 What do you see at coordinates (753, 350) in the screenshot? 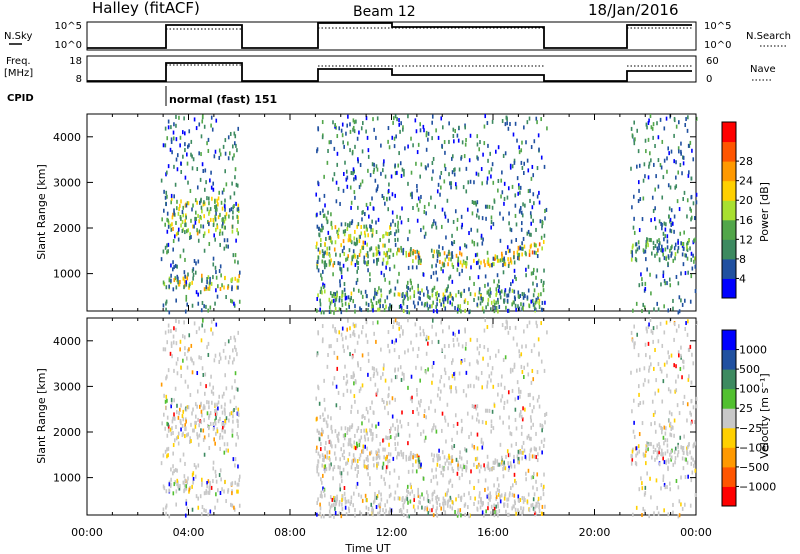
I see `colorbar-tick-label: 1000` at bounding box center [753, 350].